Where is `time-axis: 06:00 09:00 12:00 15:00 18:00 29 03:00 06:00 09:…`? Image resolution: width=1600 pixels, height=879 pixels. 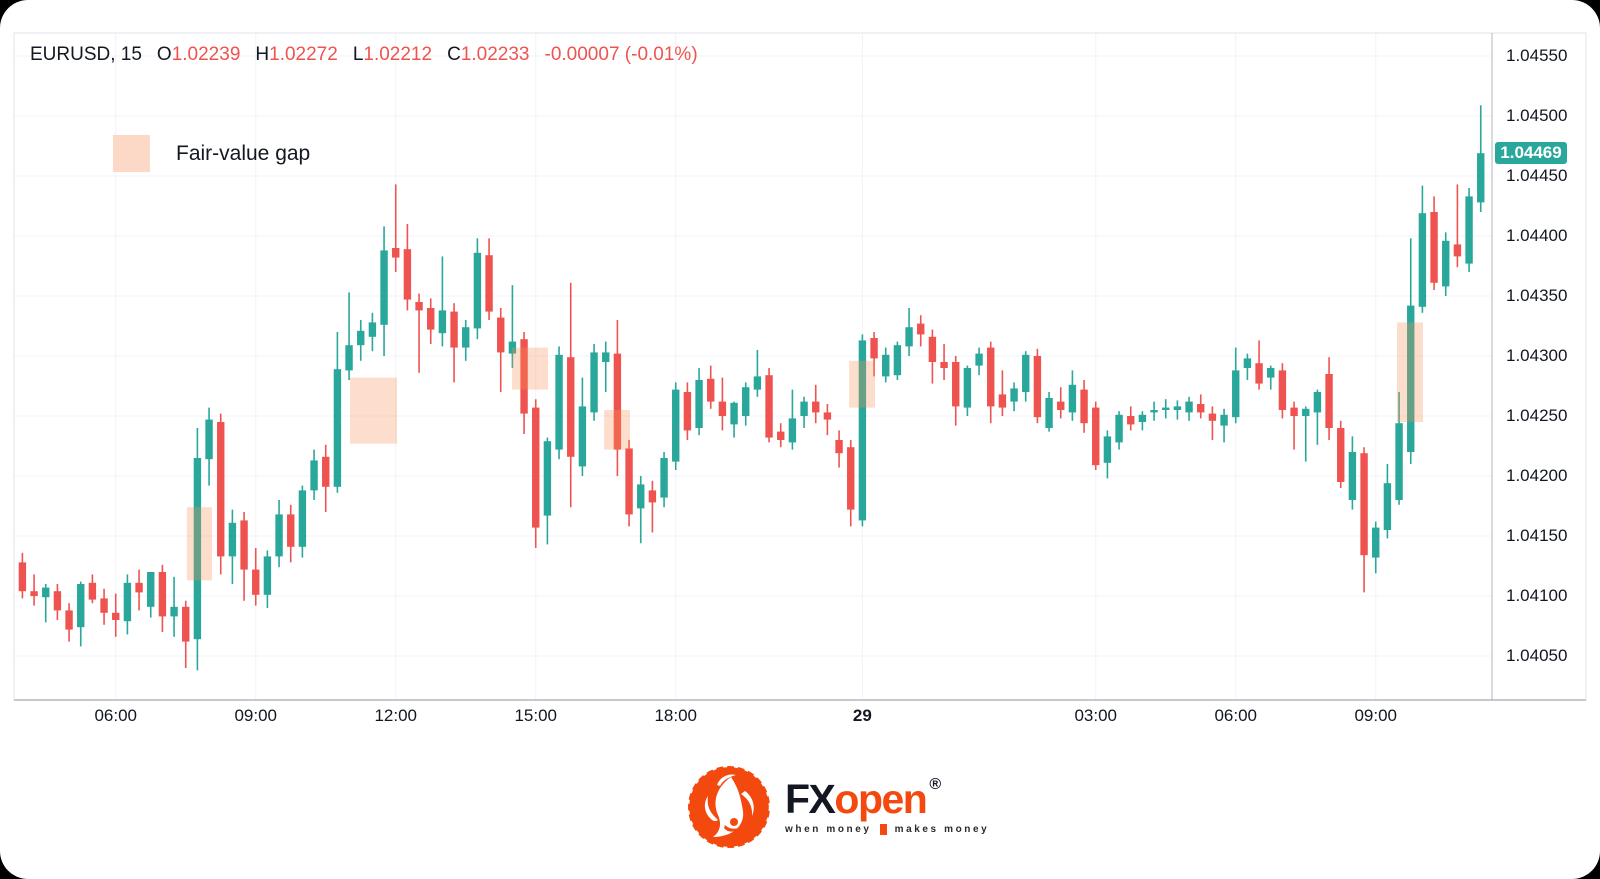
time-axis: 06:00 09:00 12:00 15:00 18:00 29 03:00 06:00 09:… is located at coordinates (800, 720).